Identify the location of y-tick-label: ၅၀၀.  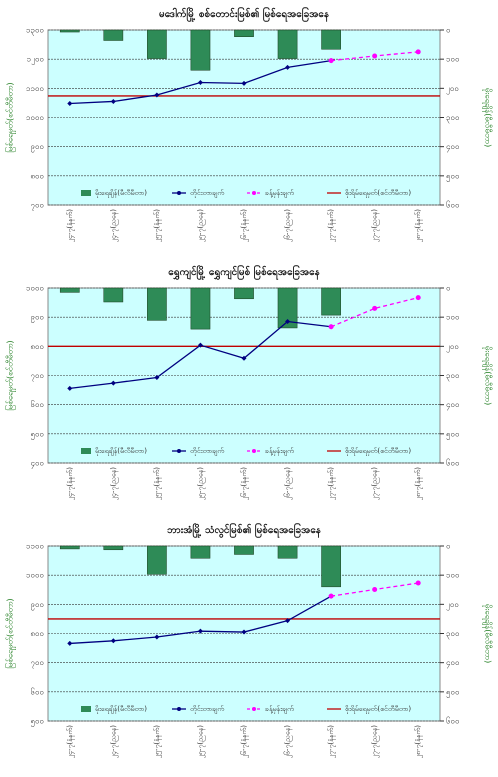
(38, 722).